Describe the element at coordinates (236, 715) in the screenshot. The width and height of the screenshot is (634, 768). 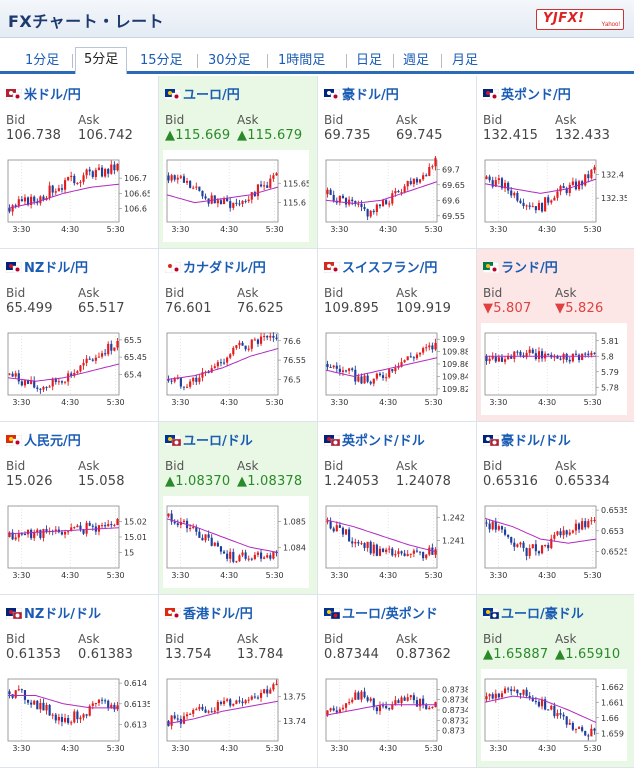
I see `mini-candlestick-chart: 13.75 13.74 3:30 4:30 5:30` at that location.